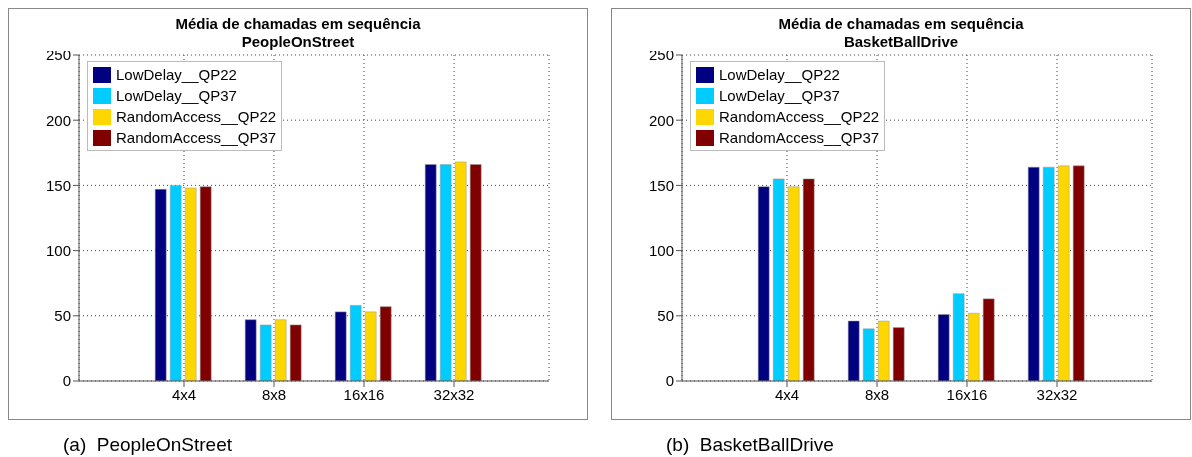 The image size is (1192, 457). Describe the element at coordinates (750, 445) in the screenshot. I see `text: (b) BasketBallDrive` at that location.